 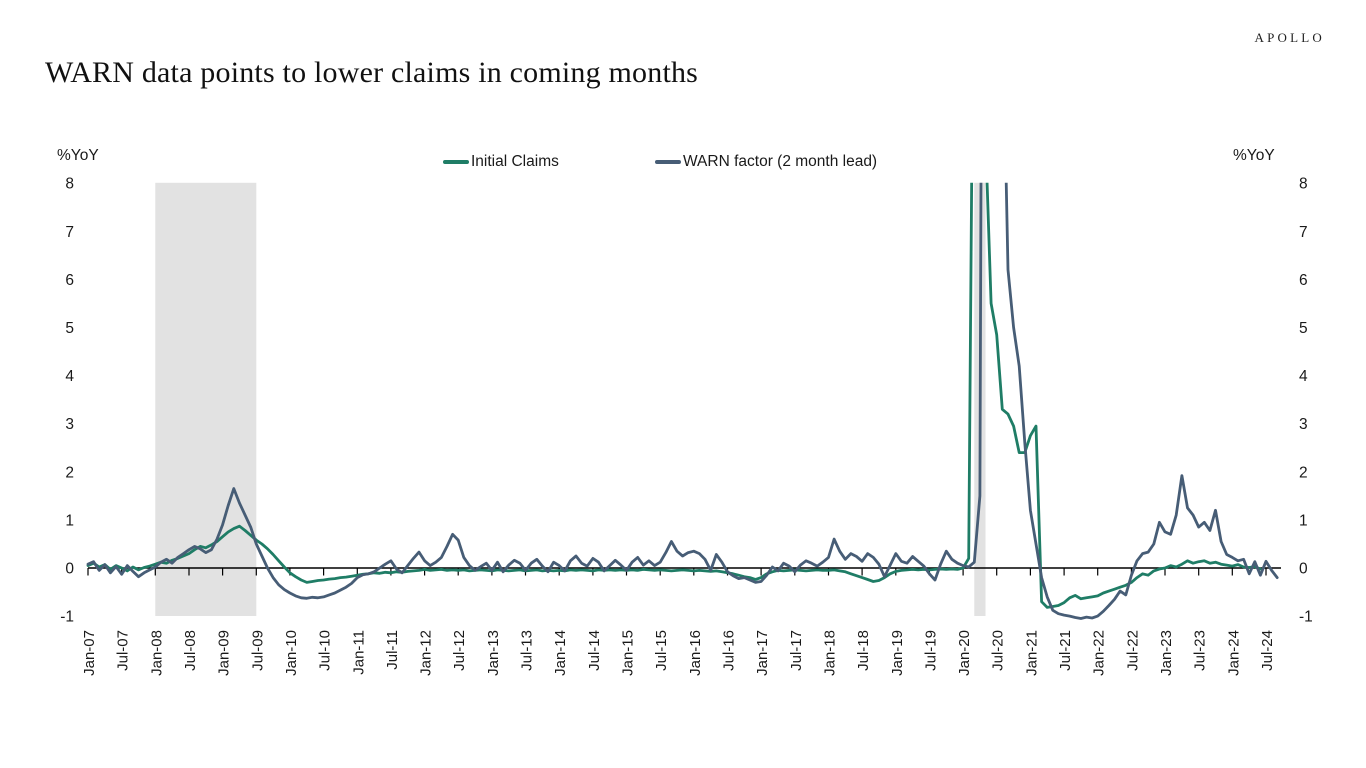 What do you see at coordinates (1303, 184) in the screenshot?
I see `y-tick-label-right: 8` at bounding box center [1303, 184].